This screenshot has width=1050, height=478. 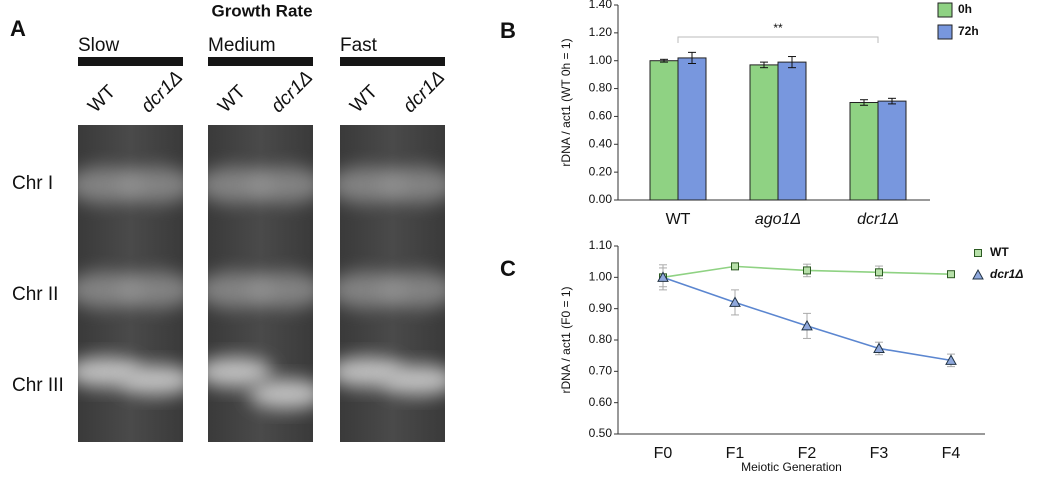 I want to click on x-tick-label: dcr1Δ, so click(x=878, y=219).